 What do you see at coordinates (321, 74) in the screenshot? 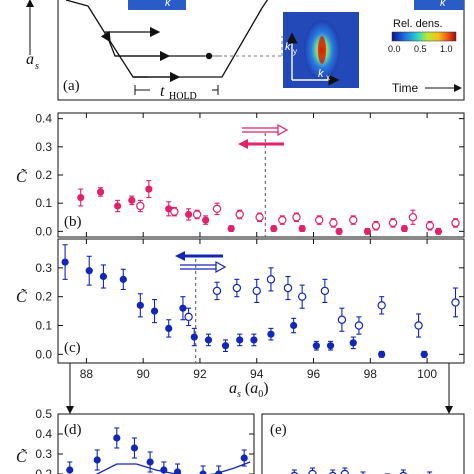
I see `inset-kx-label: k` at bounding box center [321, 74].